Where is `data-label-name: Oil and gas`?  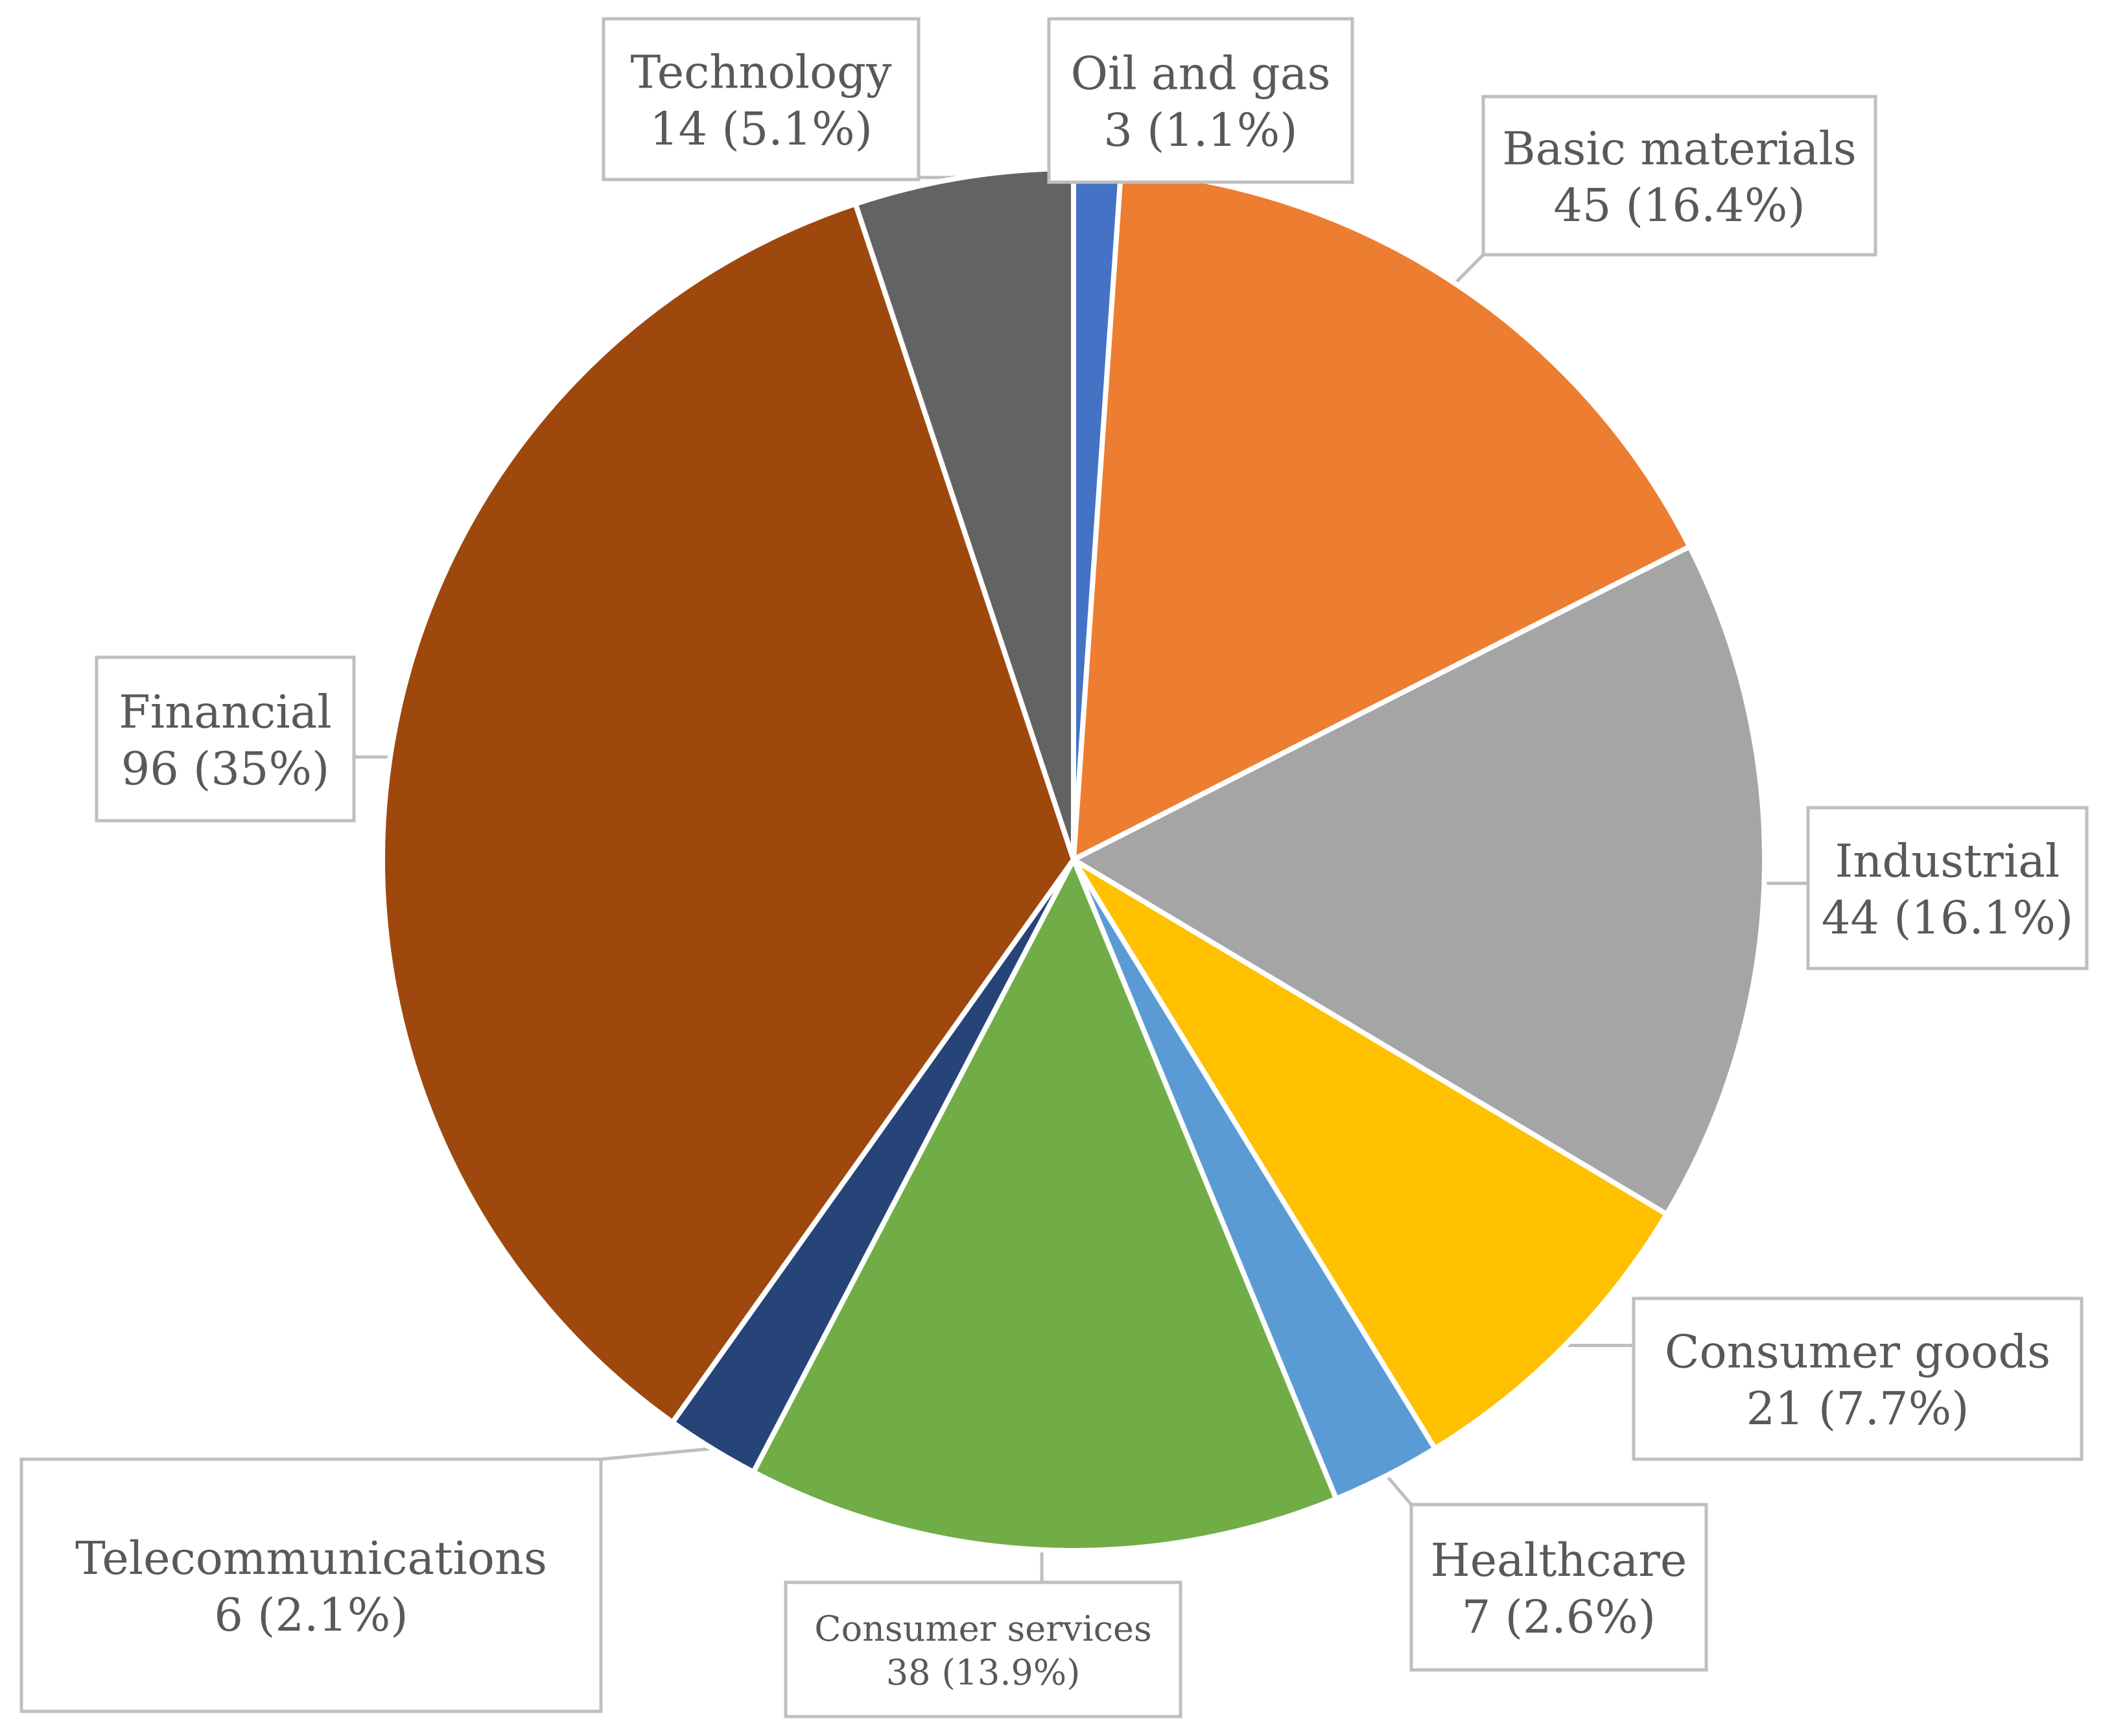 data-label-name: Oil and gas is located at coordinates (1201, 73).